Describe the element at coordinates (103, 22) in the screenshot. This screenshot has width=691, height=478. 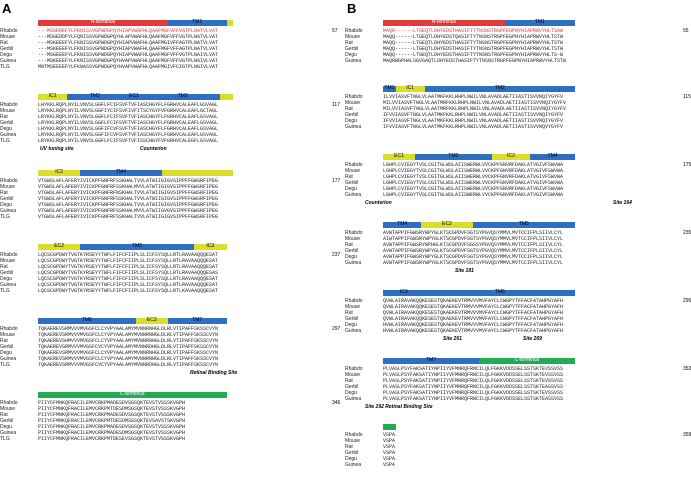
I see `domain-bar-label: N-terminus` at that location.